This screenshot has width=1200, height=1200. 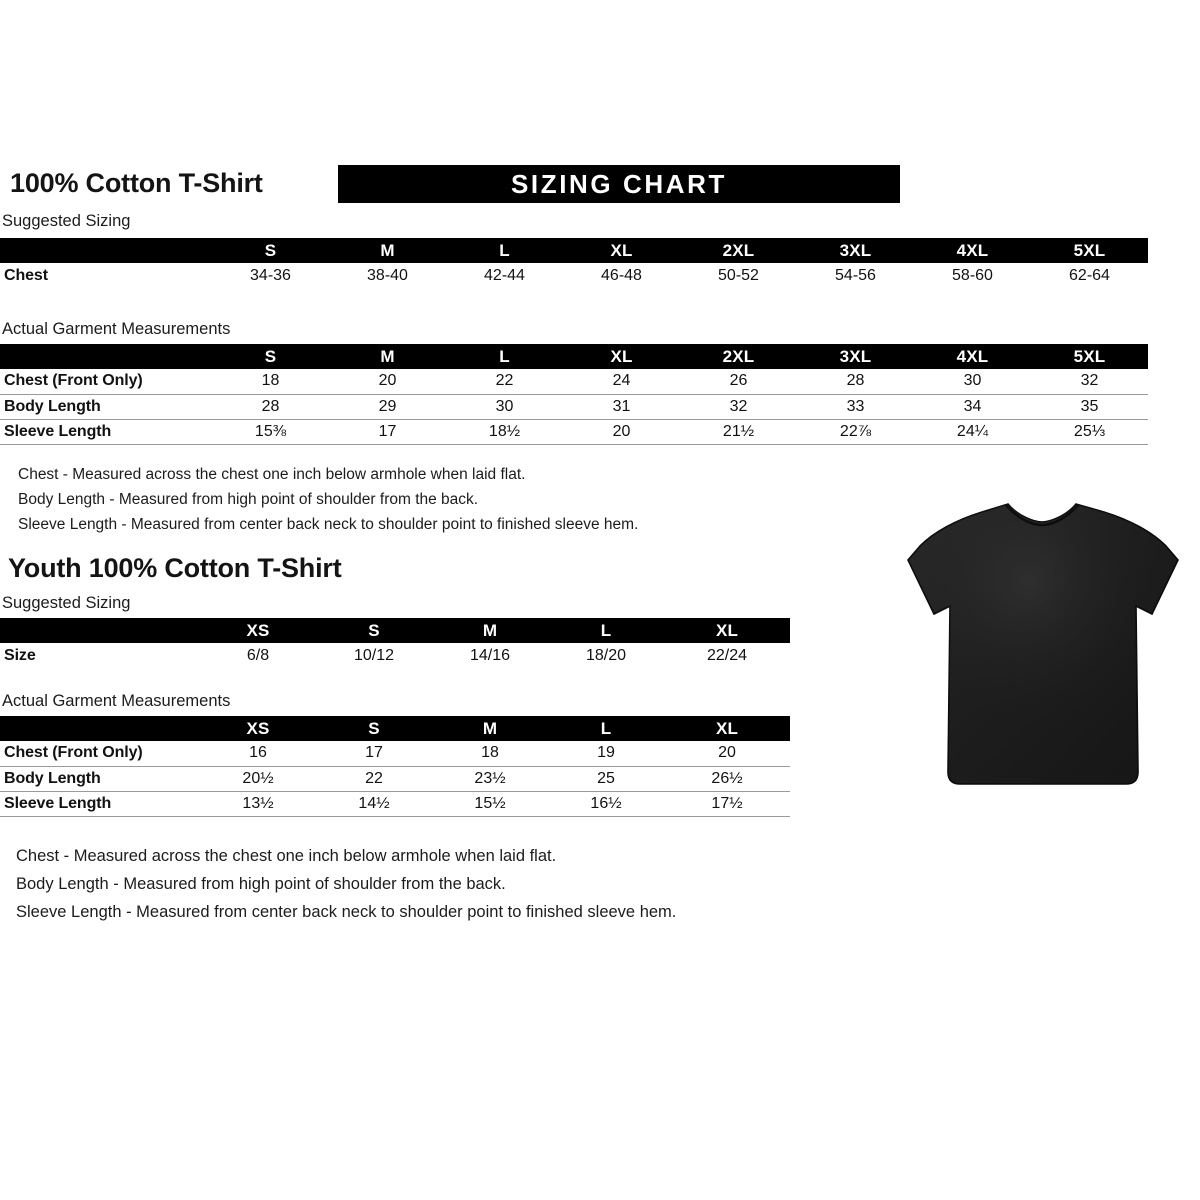 I want to click on cell-m: 15½, so click(x=490, y=803).